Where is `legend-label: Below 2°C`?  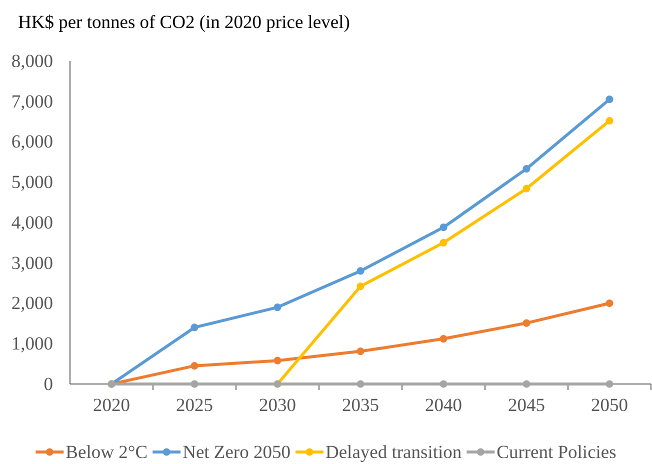
legend-label: Below 2°C is located at coordinates (107, 453).